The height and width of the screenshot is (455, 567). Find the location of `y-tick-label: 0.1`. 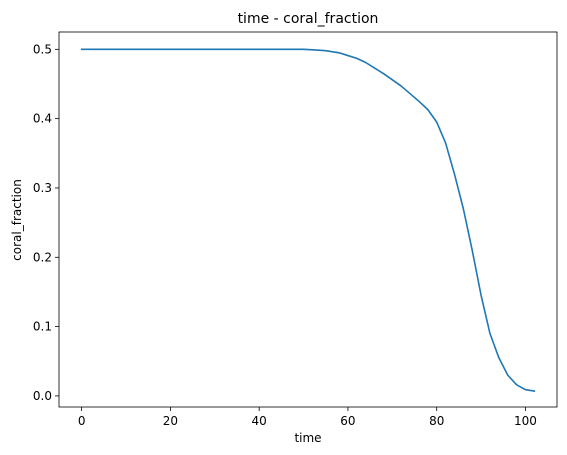

y-tick-label: 0.1 is located at coordinates (42, 327).